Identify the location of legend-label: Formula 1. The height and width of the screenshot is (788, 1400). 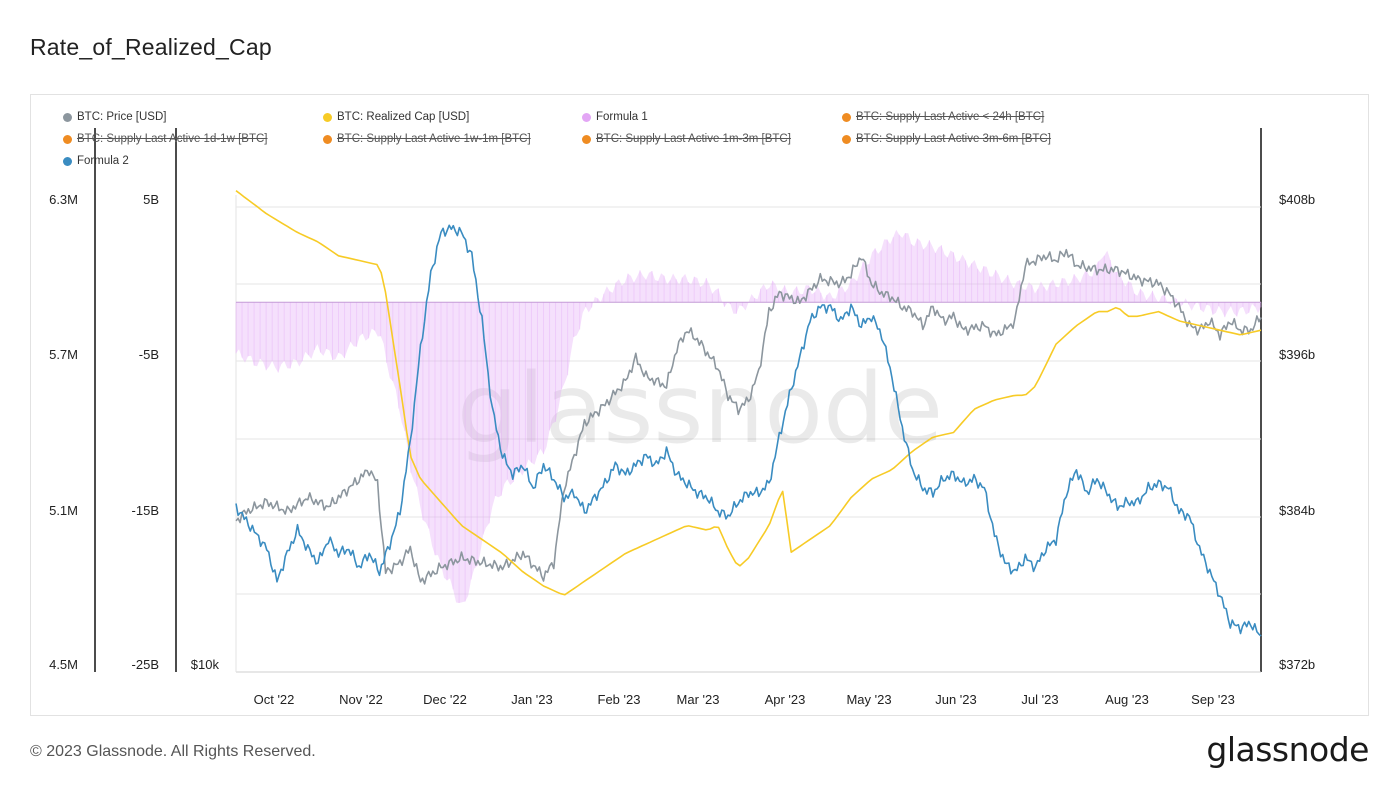
(622, 117).